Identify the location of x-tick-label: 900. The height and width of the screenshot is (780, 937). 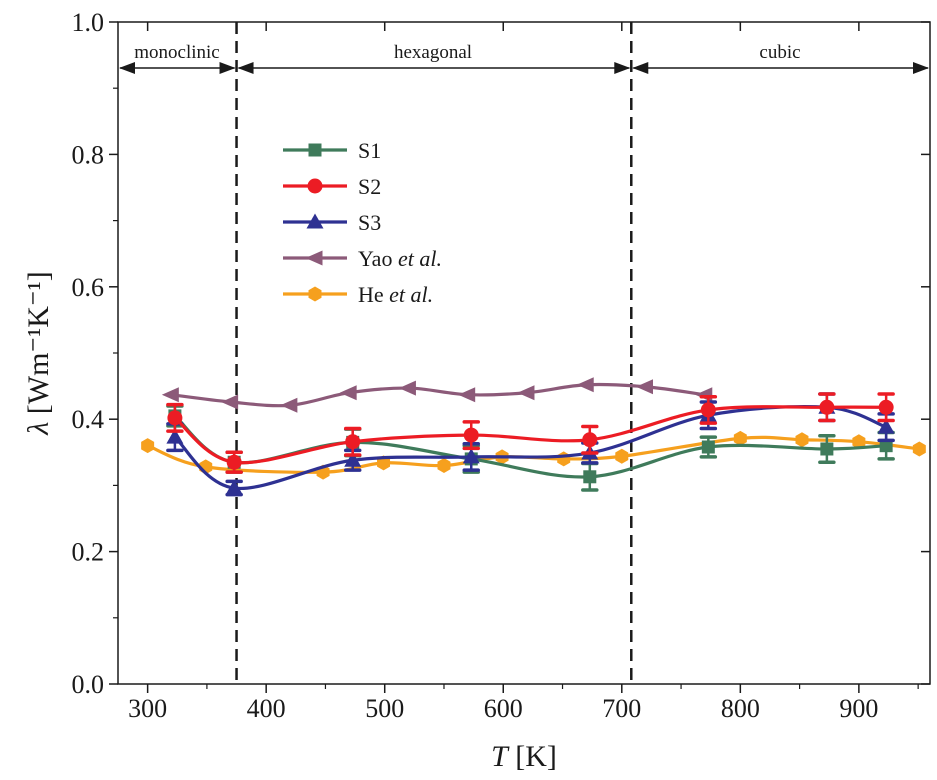
(858, 708).